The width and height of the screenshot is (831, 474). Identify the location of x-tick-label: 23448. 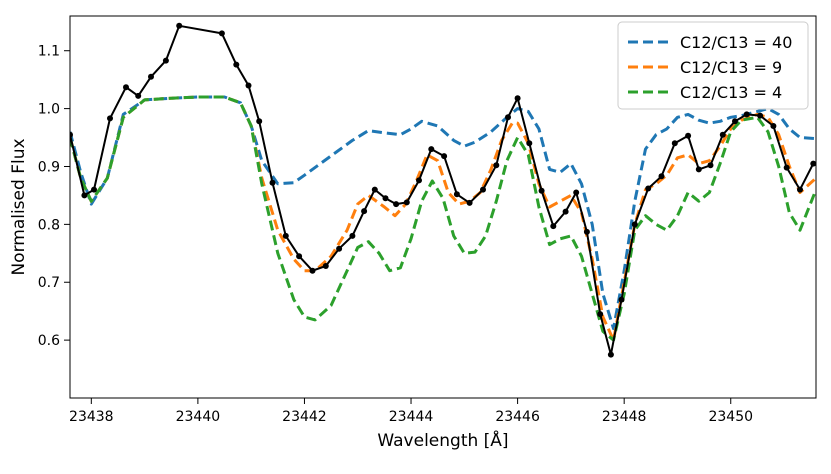
(624, 417).